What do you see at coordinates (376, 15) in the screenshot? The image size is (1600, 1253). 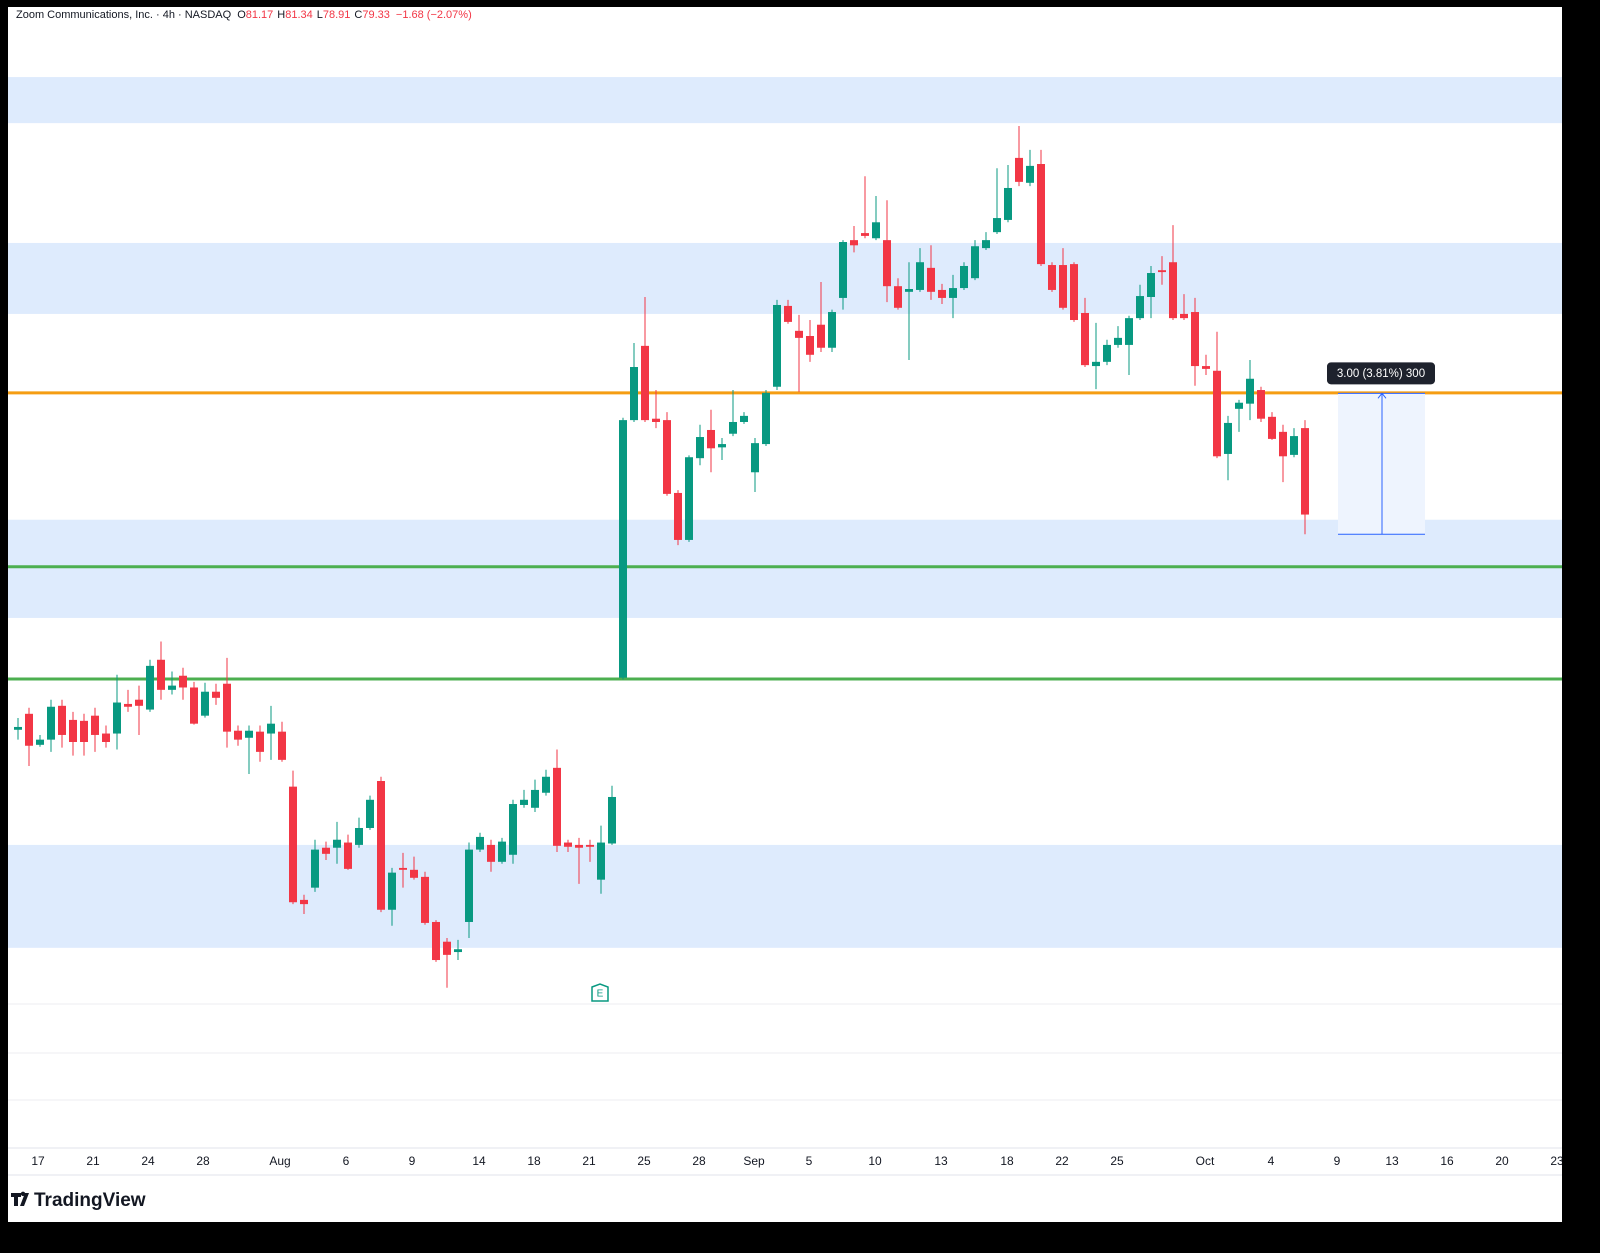 I see `ohlc-value: 79.33` at bounding box center [376, 15].